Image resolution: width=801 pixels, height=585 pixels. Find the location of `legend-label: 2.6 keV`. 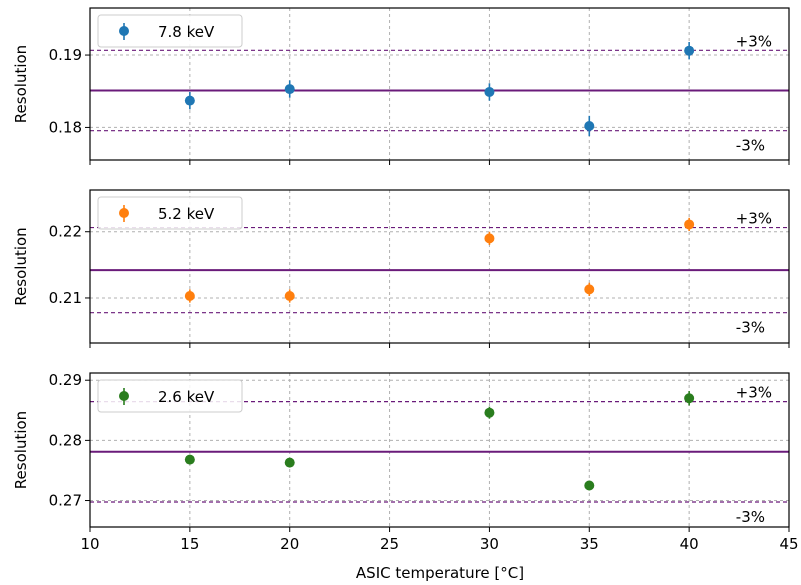

legend-label: 2.6 keV is located at coordinates (186, 397).